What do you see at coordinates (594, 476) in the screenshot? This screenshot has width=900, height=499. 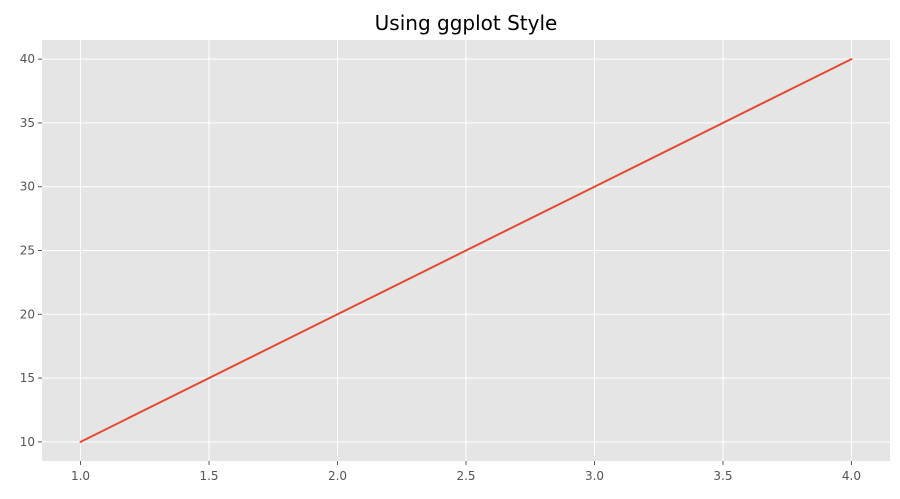 I see `x-tick-label: 3.0` at bounding box center [594, 476].